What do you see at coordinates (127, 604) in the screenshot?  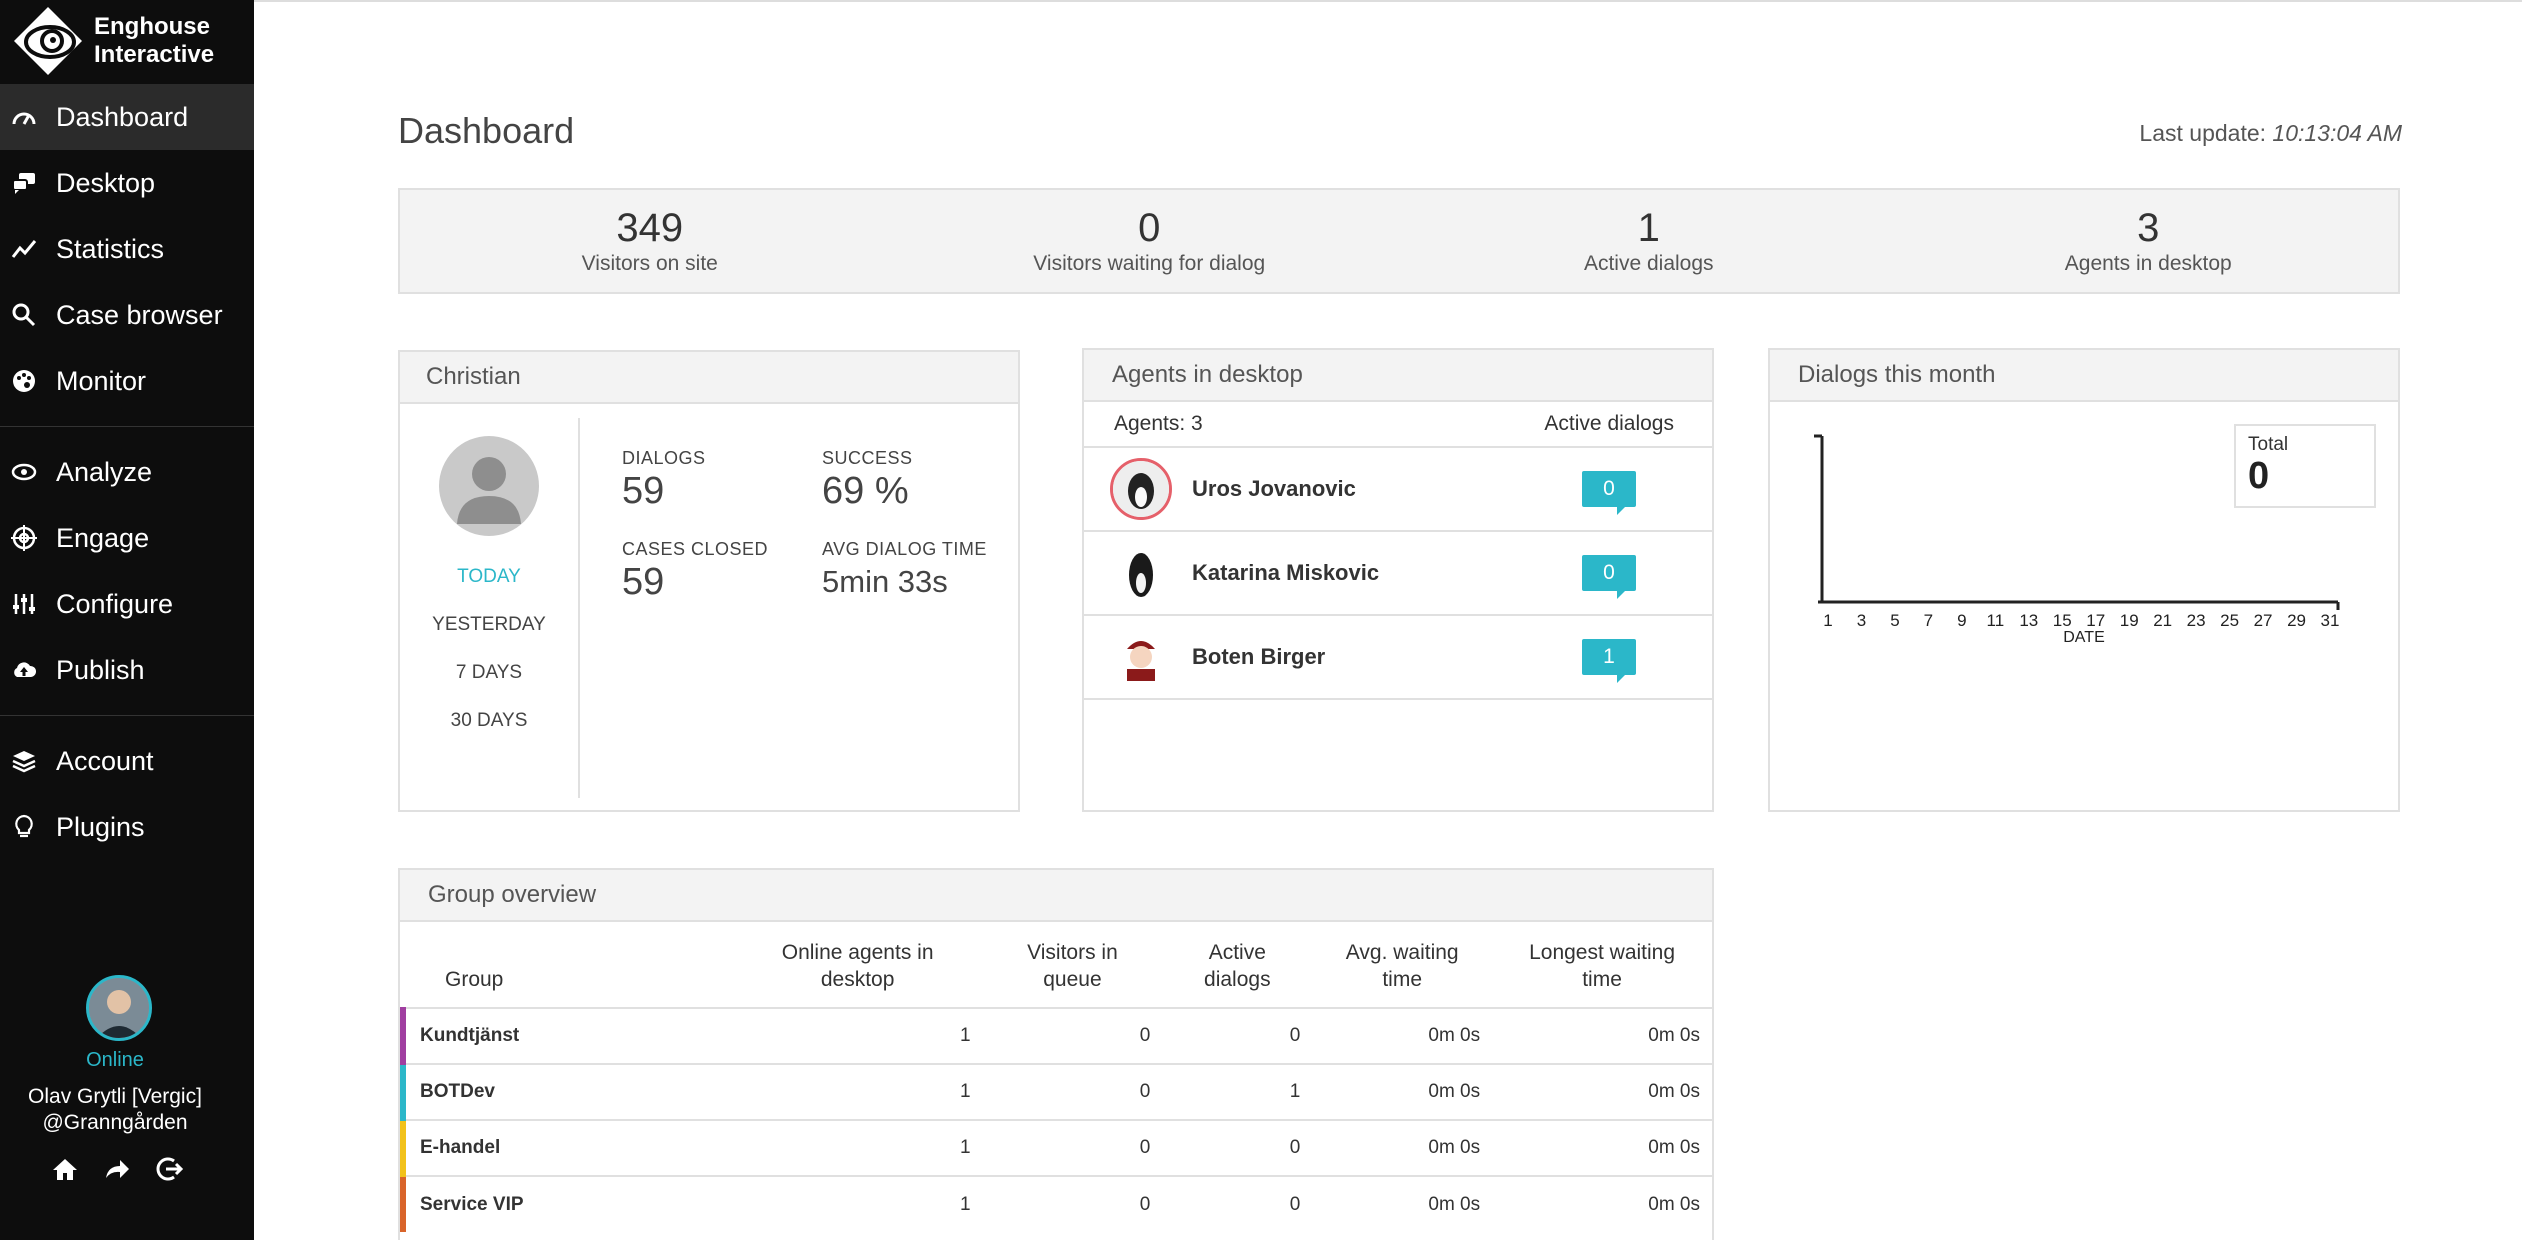 I see `nav-item-configure: Configure` at bounding box center [127, 604].